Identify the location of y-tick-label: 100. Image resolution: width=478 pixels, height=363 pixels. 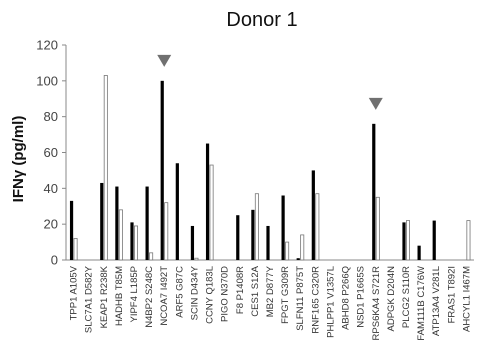
(47, 80).